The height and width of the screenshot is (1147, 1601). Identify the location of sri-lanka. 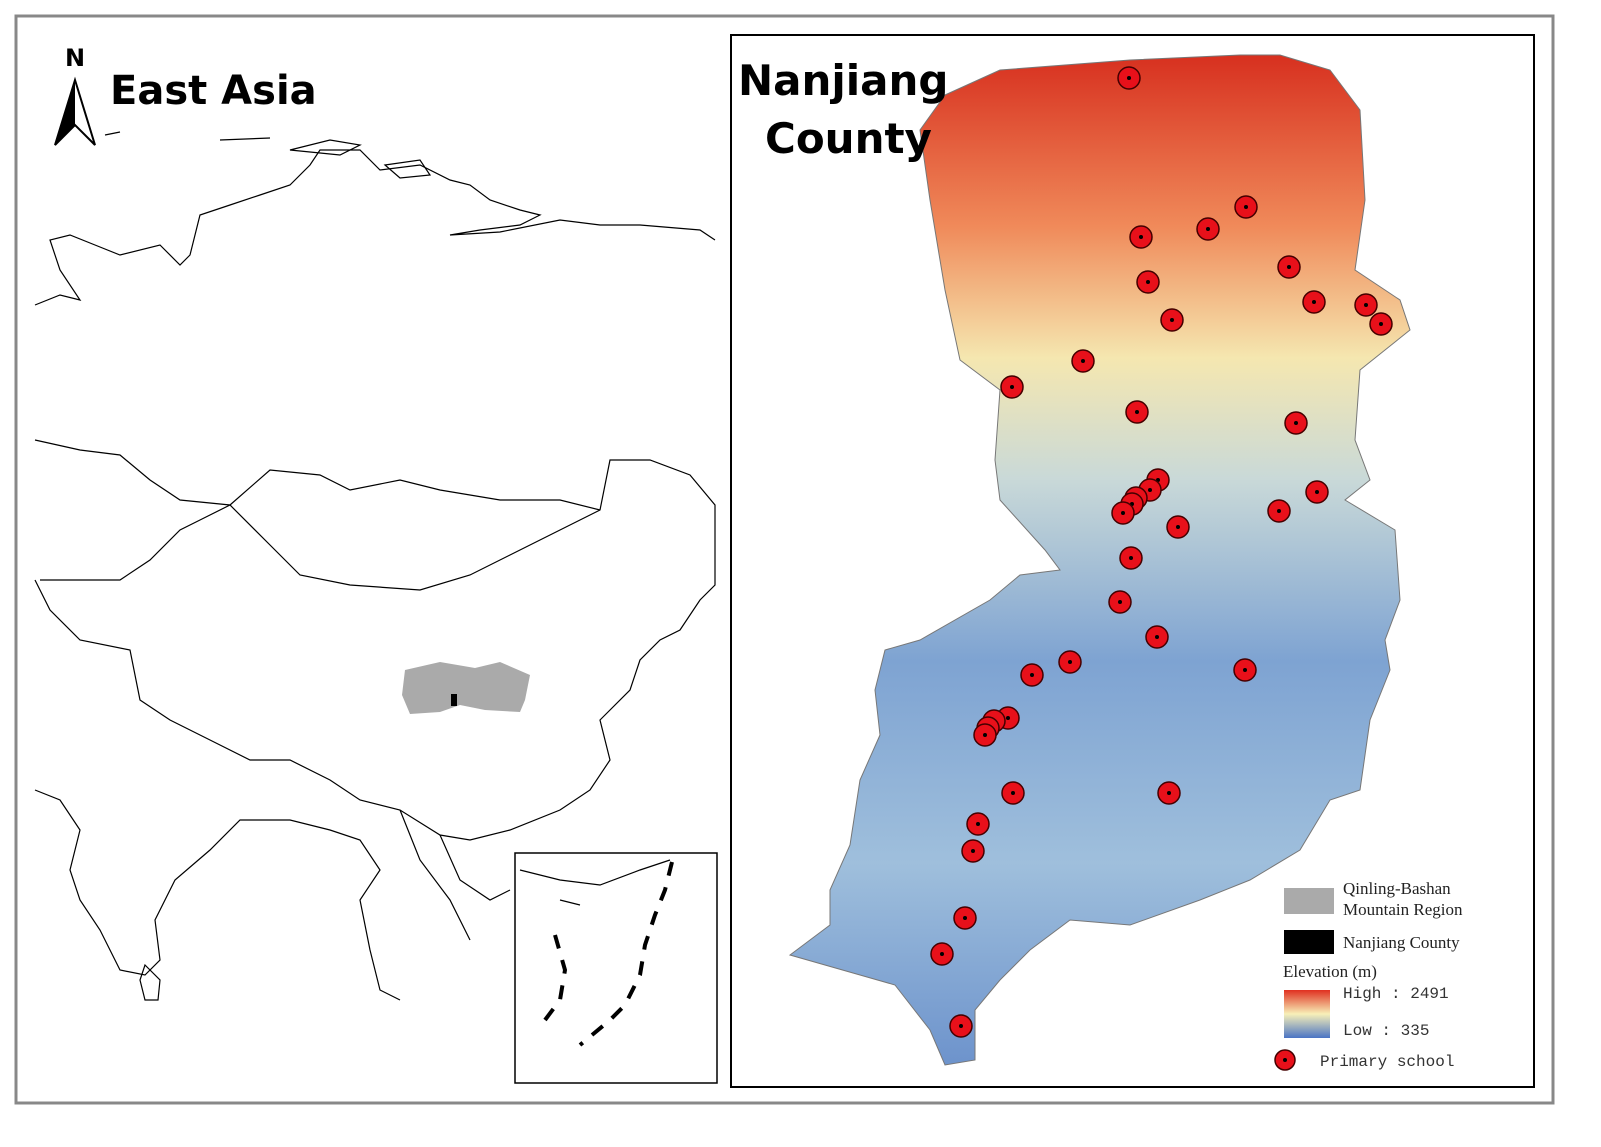
(150, 982).